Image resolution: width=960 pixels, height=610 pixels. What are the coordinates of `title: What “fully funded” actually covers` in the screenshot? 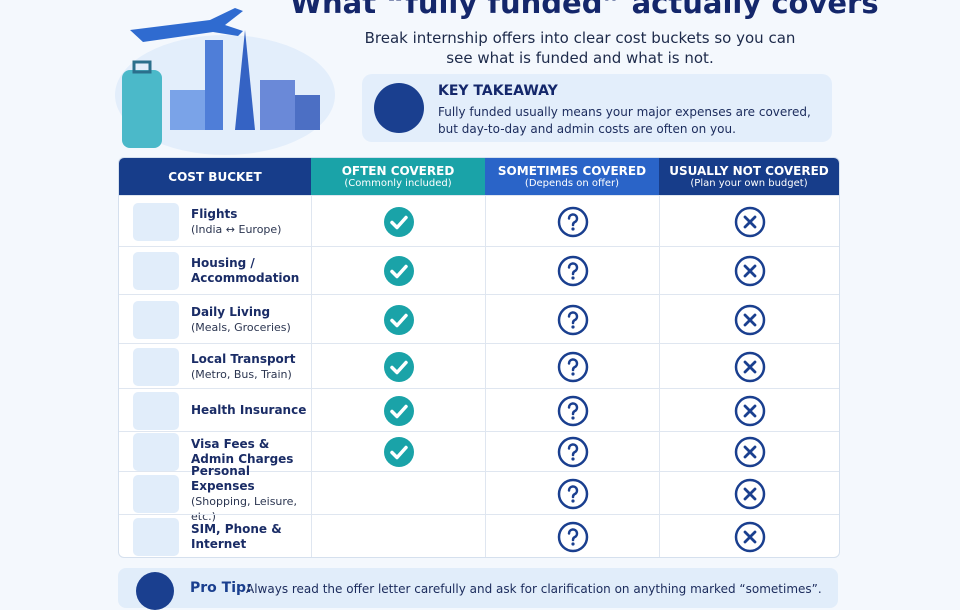 It's located at (584, 10).